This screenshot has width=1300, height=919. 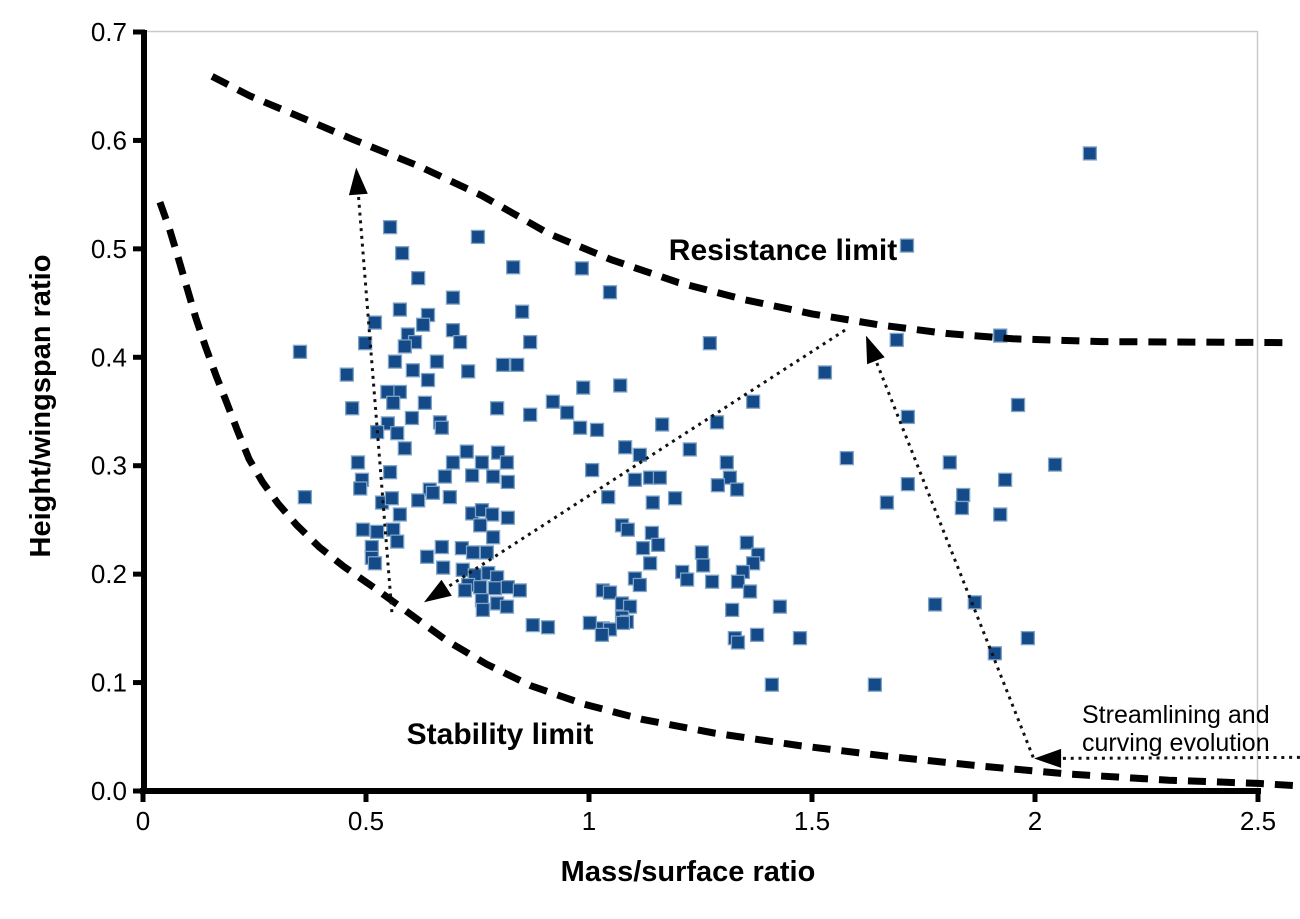 I want to click on x-tick-label: 1, so click(x=589, y=821).